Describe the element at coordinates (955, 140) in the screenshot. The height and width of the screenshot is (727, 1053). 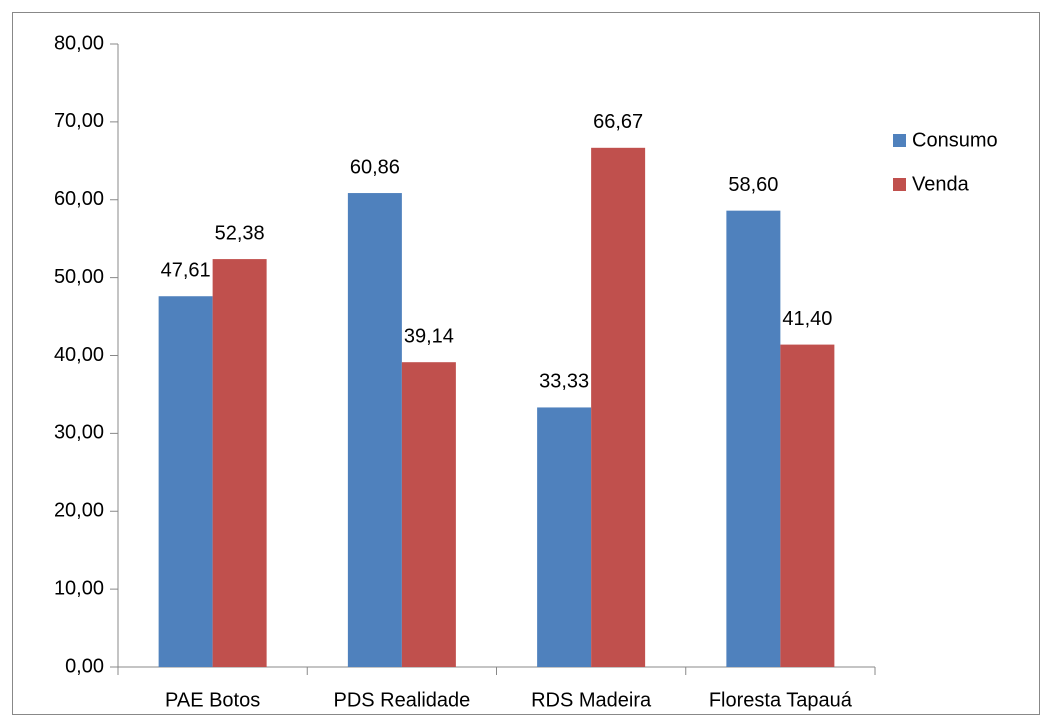
I see `legend-label: Consumo` at that location.